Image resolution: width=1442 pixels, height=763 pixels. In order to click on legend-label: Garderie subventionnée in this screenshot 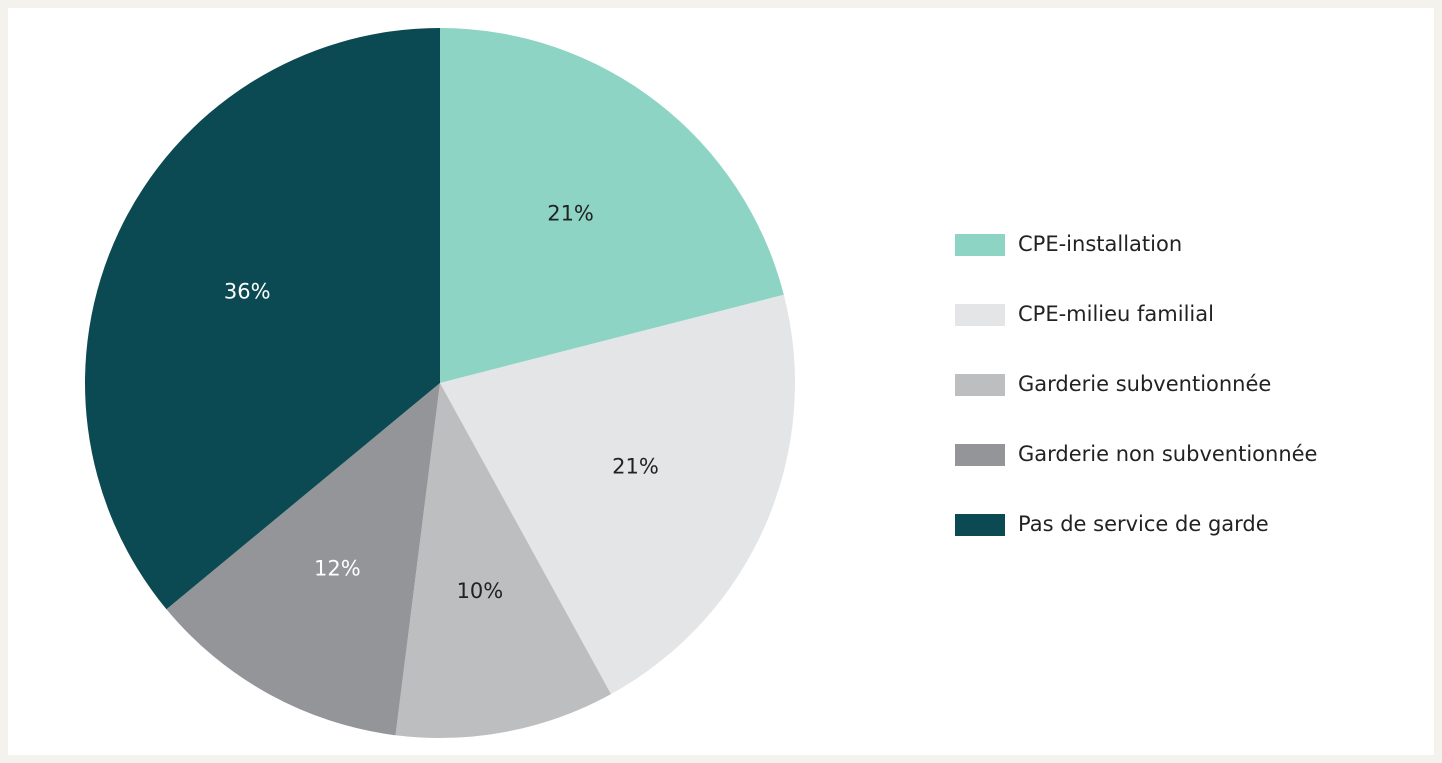, I will do `click(1144, 384)`.